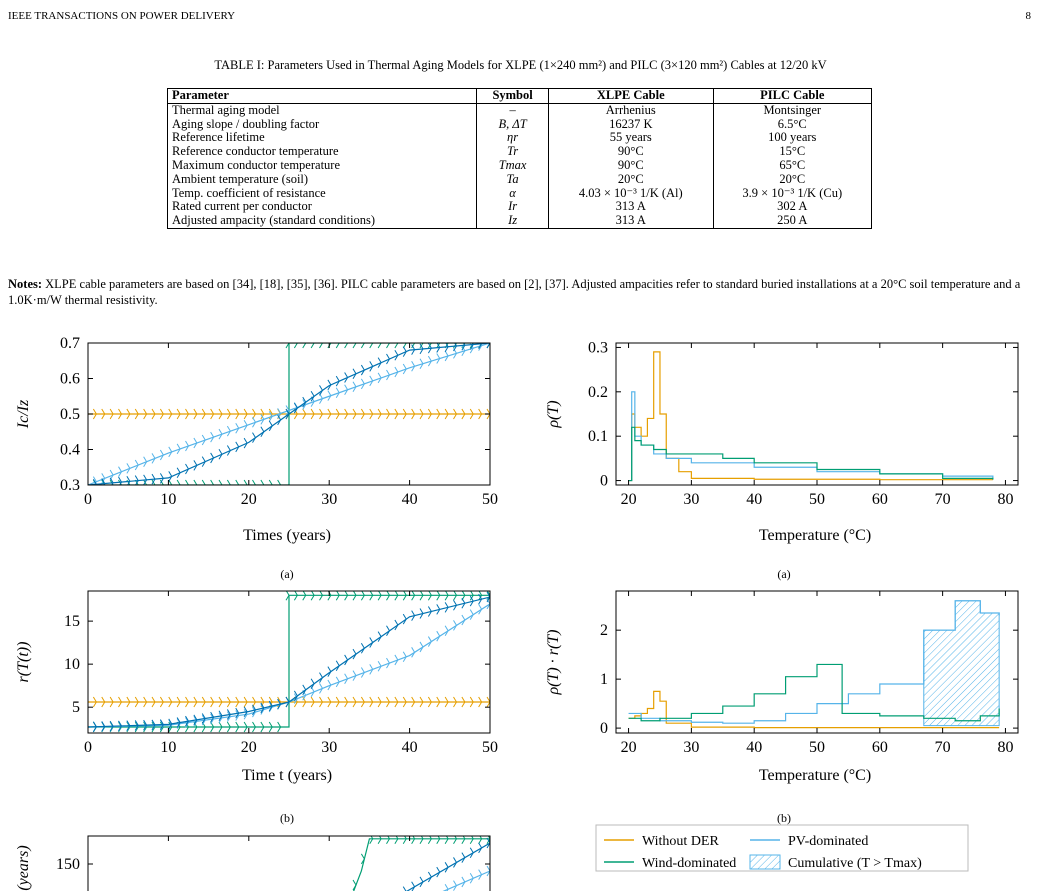 The image size is (1041, 891). Describe the element at coordinates (814, 662) in the screenshot. I see `series-line` at that location.